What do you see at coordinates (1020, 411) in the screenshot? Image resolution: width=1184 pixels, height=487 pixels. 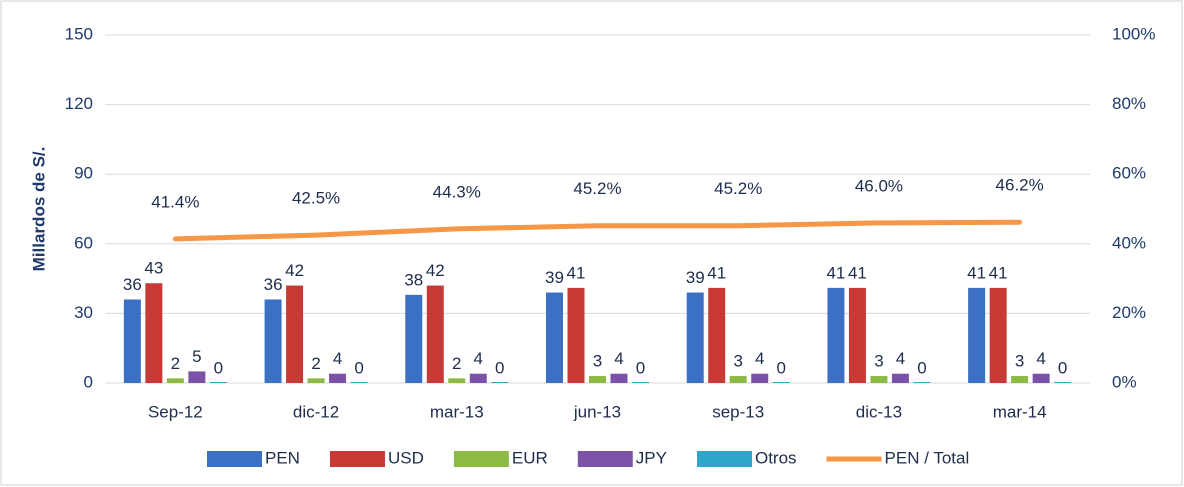 I see `x-tick-label: mar-14` at bounding box center [1020, 411].